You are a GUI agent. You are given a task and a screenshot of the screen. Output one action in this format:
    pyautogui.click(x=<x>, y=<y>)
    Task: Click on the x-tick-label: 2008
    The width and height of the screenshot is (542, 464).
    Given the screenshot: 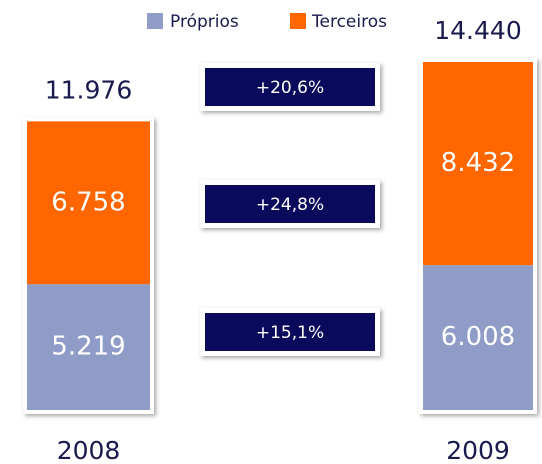 What is the action you would take?
    pyautogui.click(x=89, y=450)
    